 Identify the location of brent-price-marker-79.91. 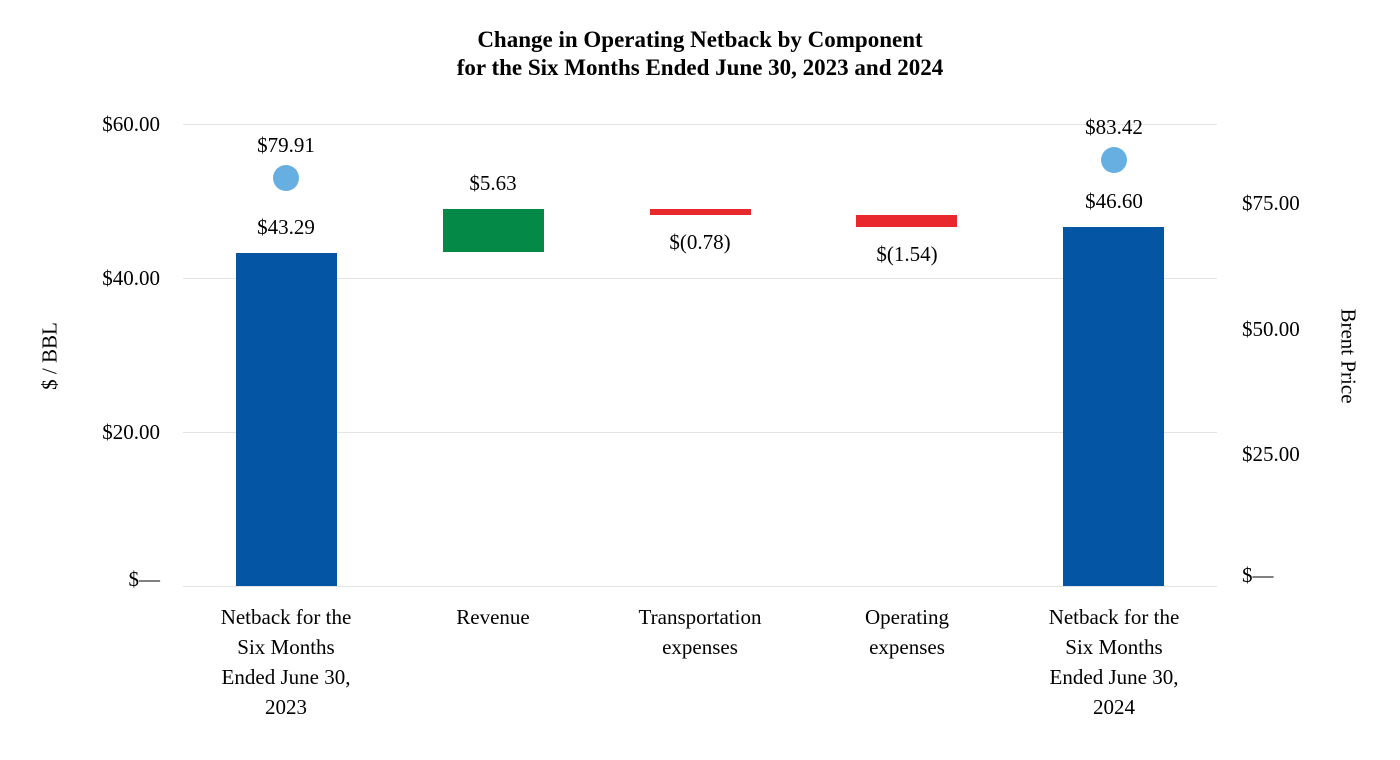
(286, 178).